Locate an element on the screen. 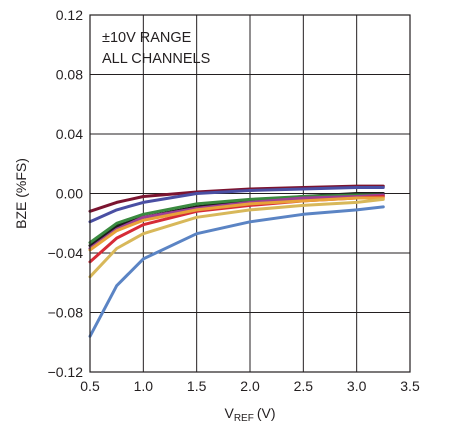  y-tick-label: 0.00 is located at coordinates (69, 194).